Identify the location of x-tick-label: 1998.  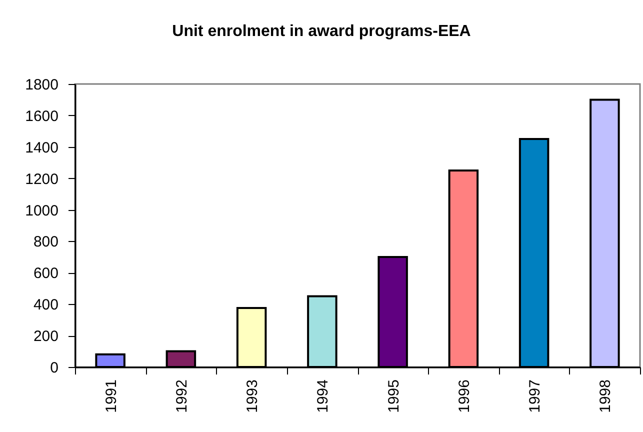
(605, 396).